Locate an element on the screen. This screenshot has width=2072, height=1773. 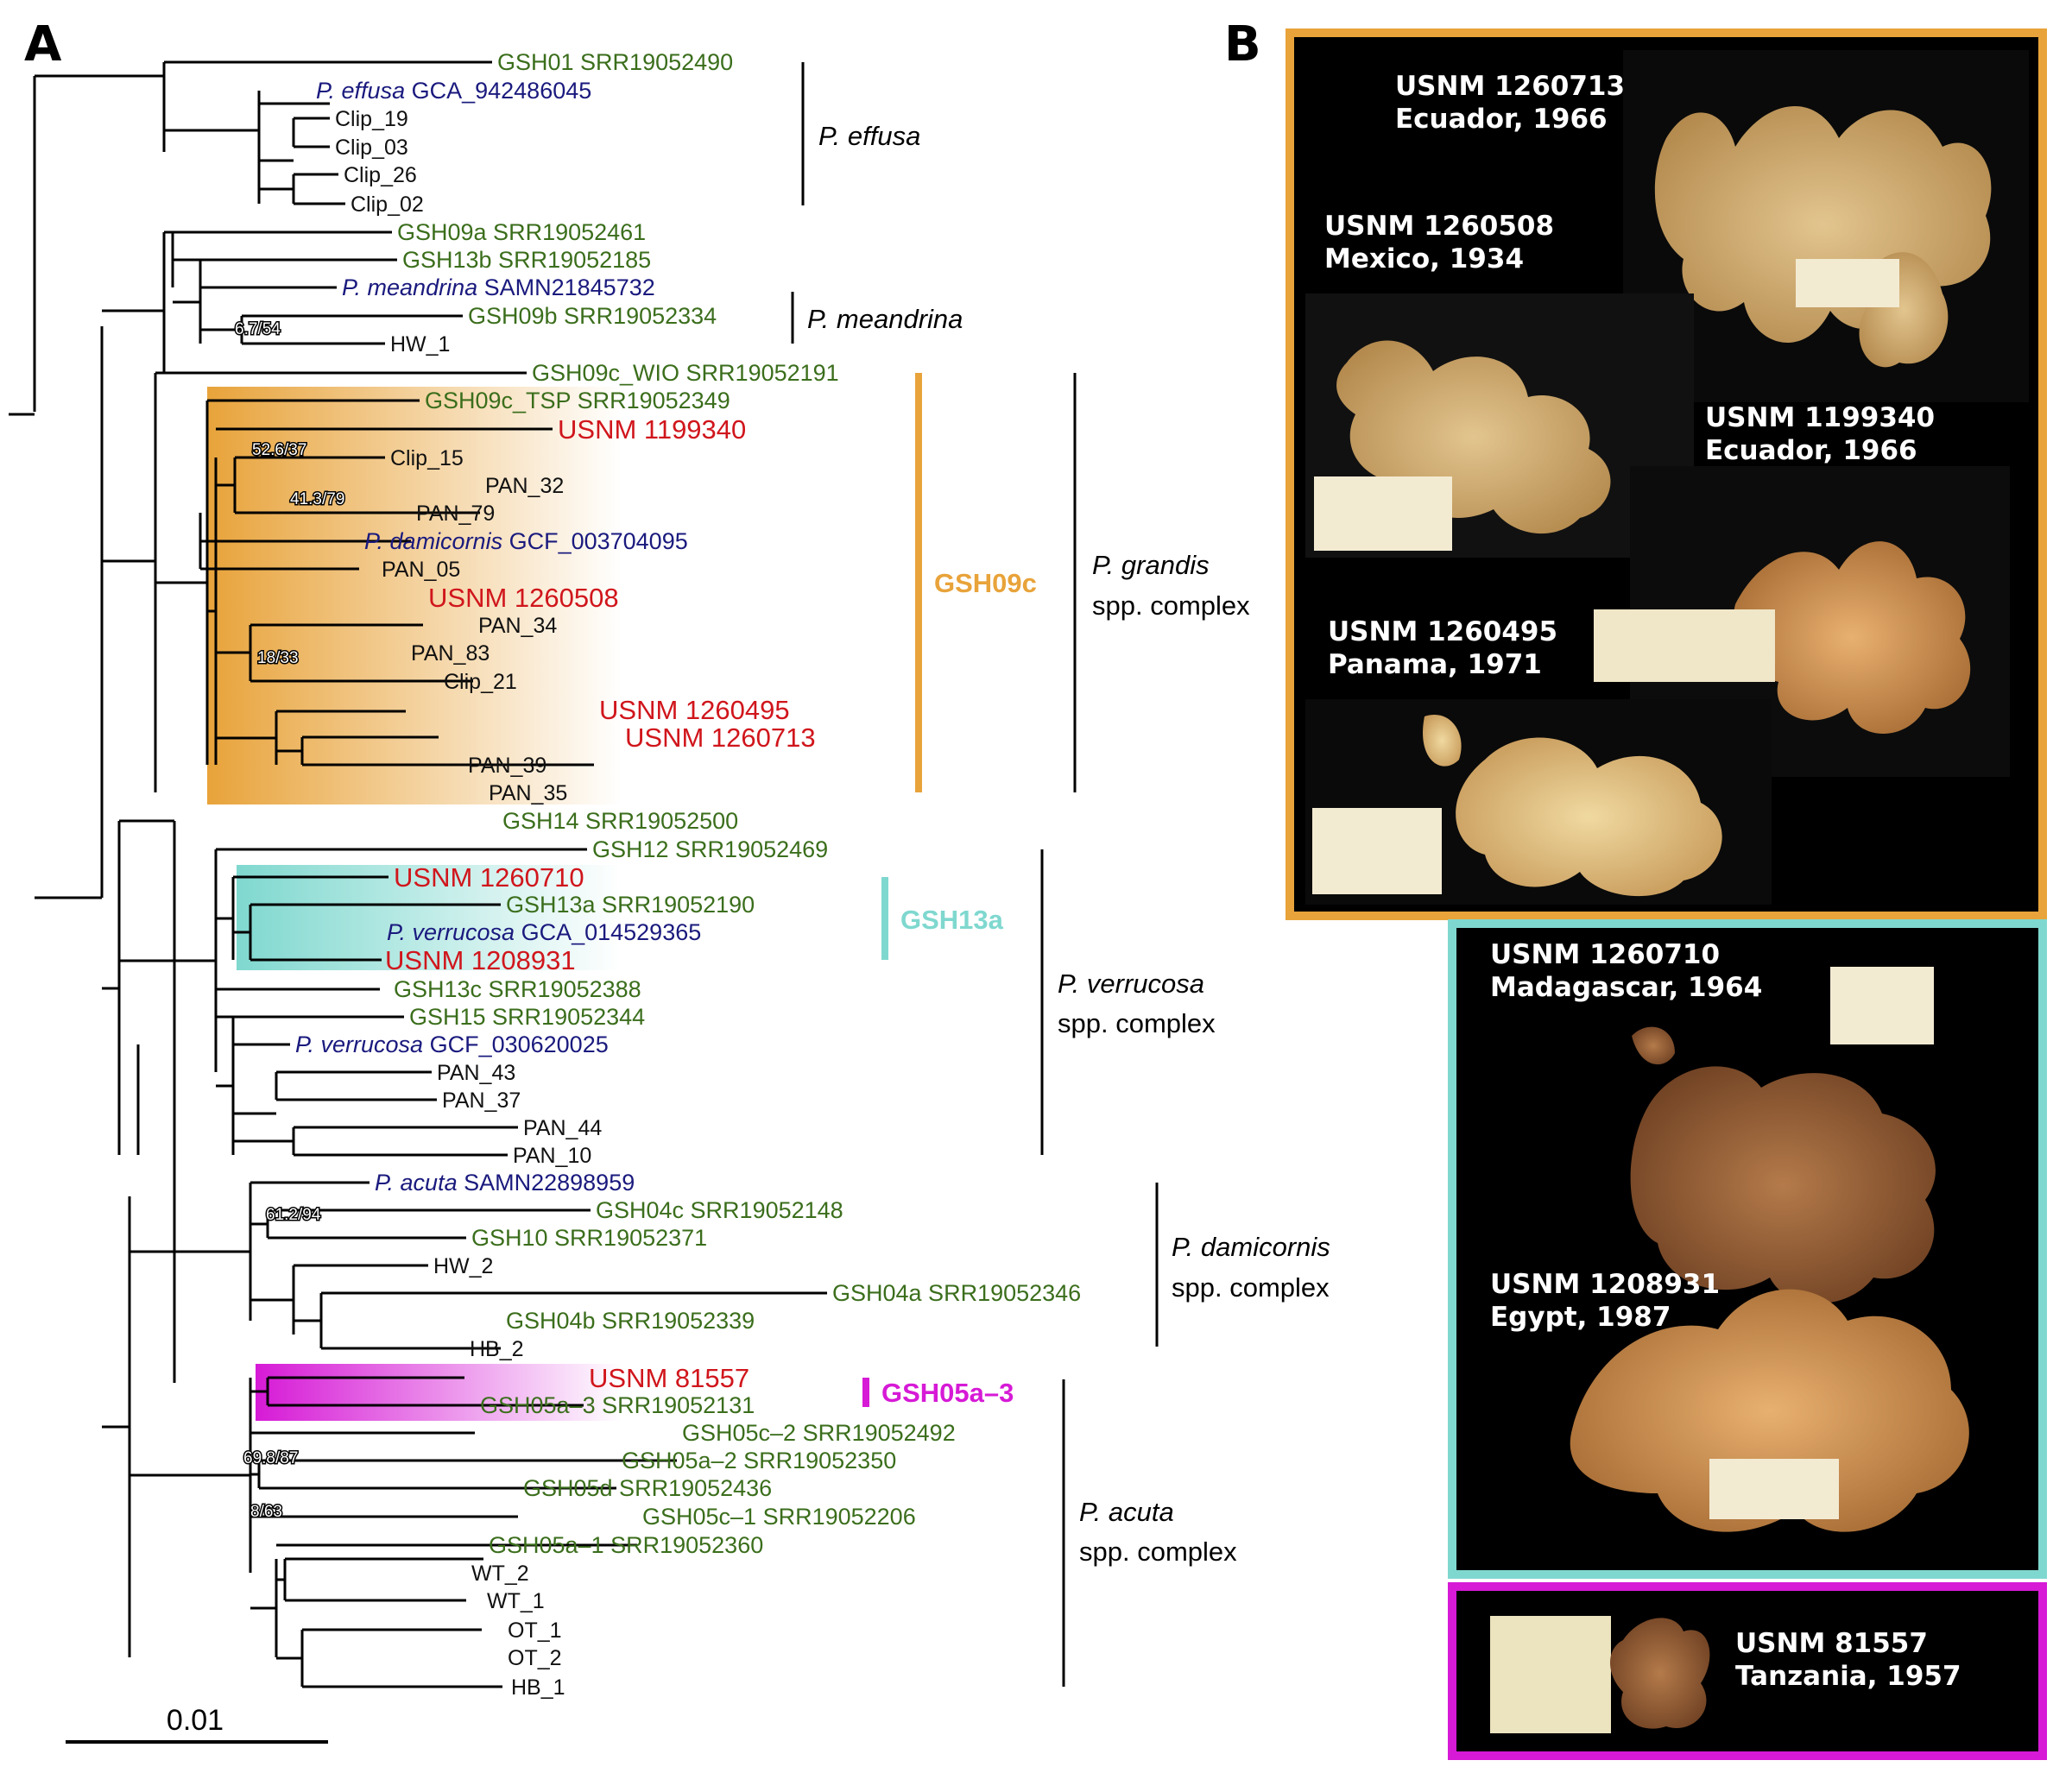
tip-label-accession: HW_2 is located at coordinates (463, 1266).